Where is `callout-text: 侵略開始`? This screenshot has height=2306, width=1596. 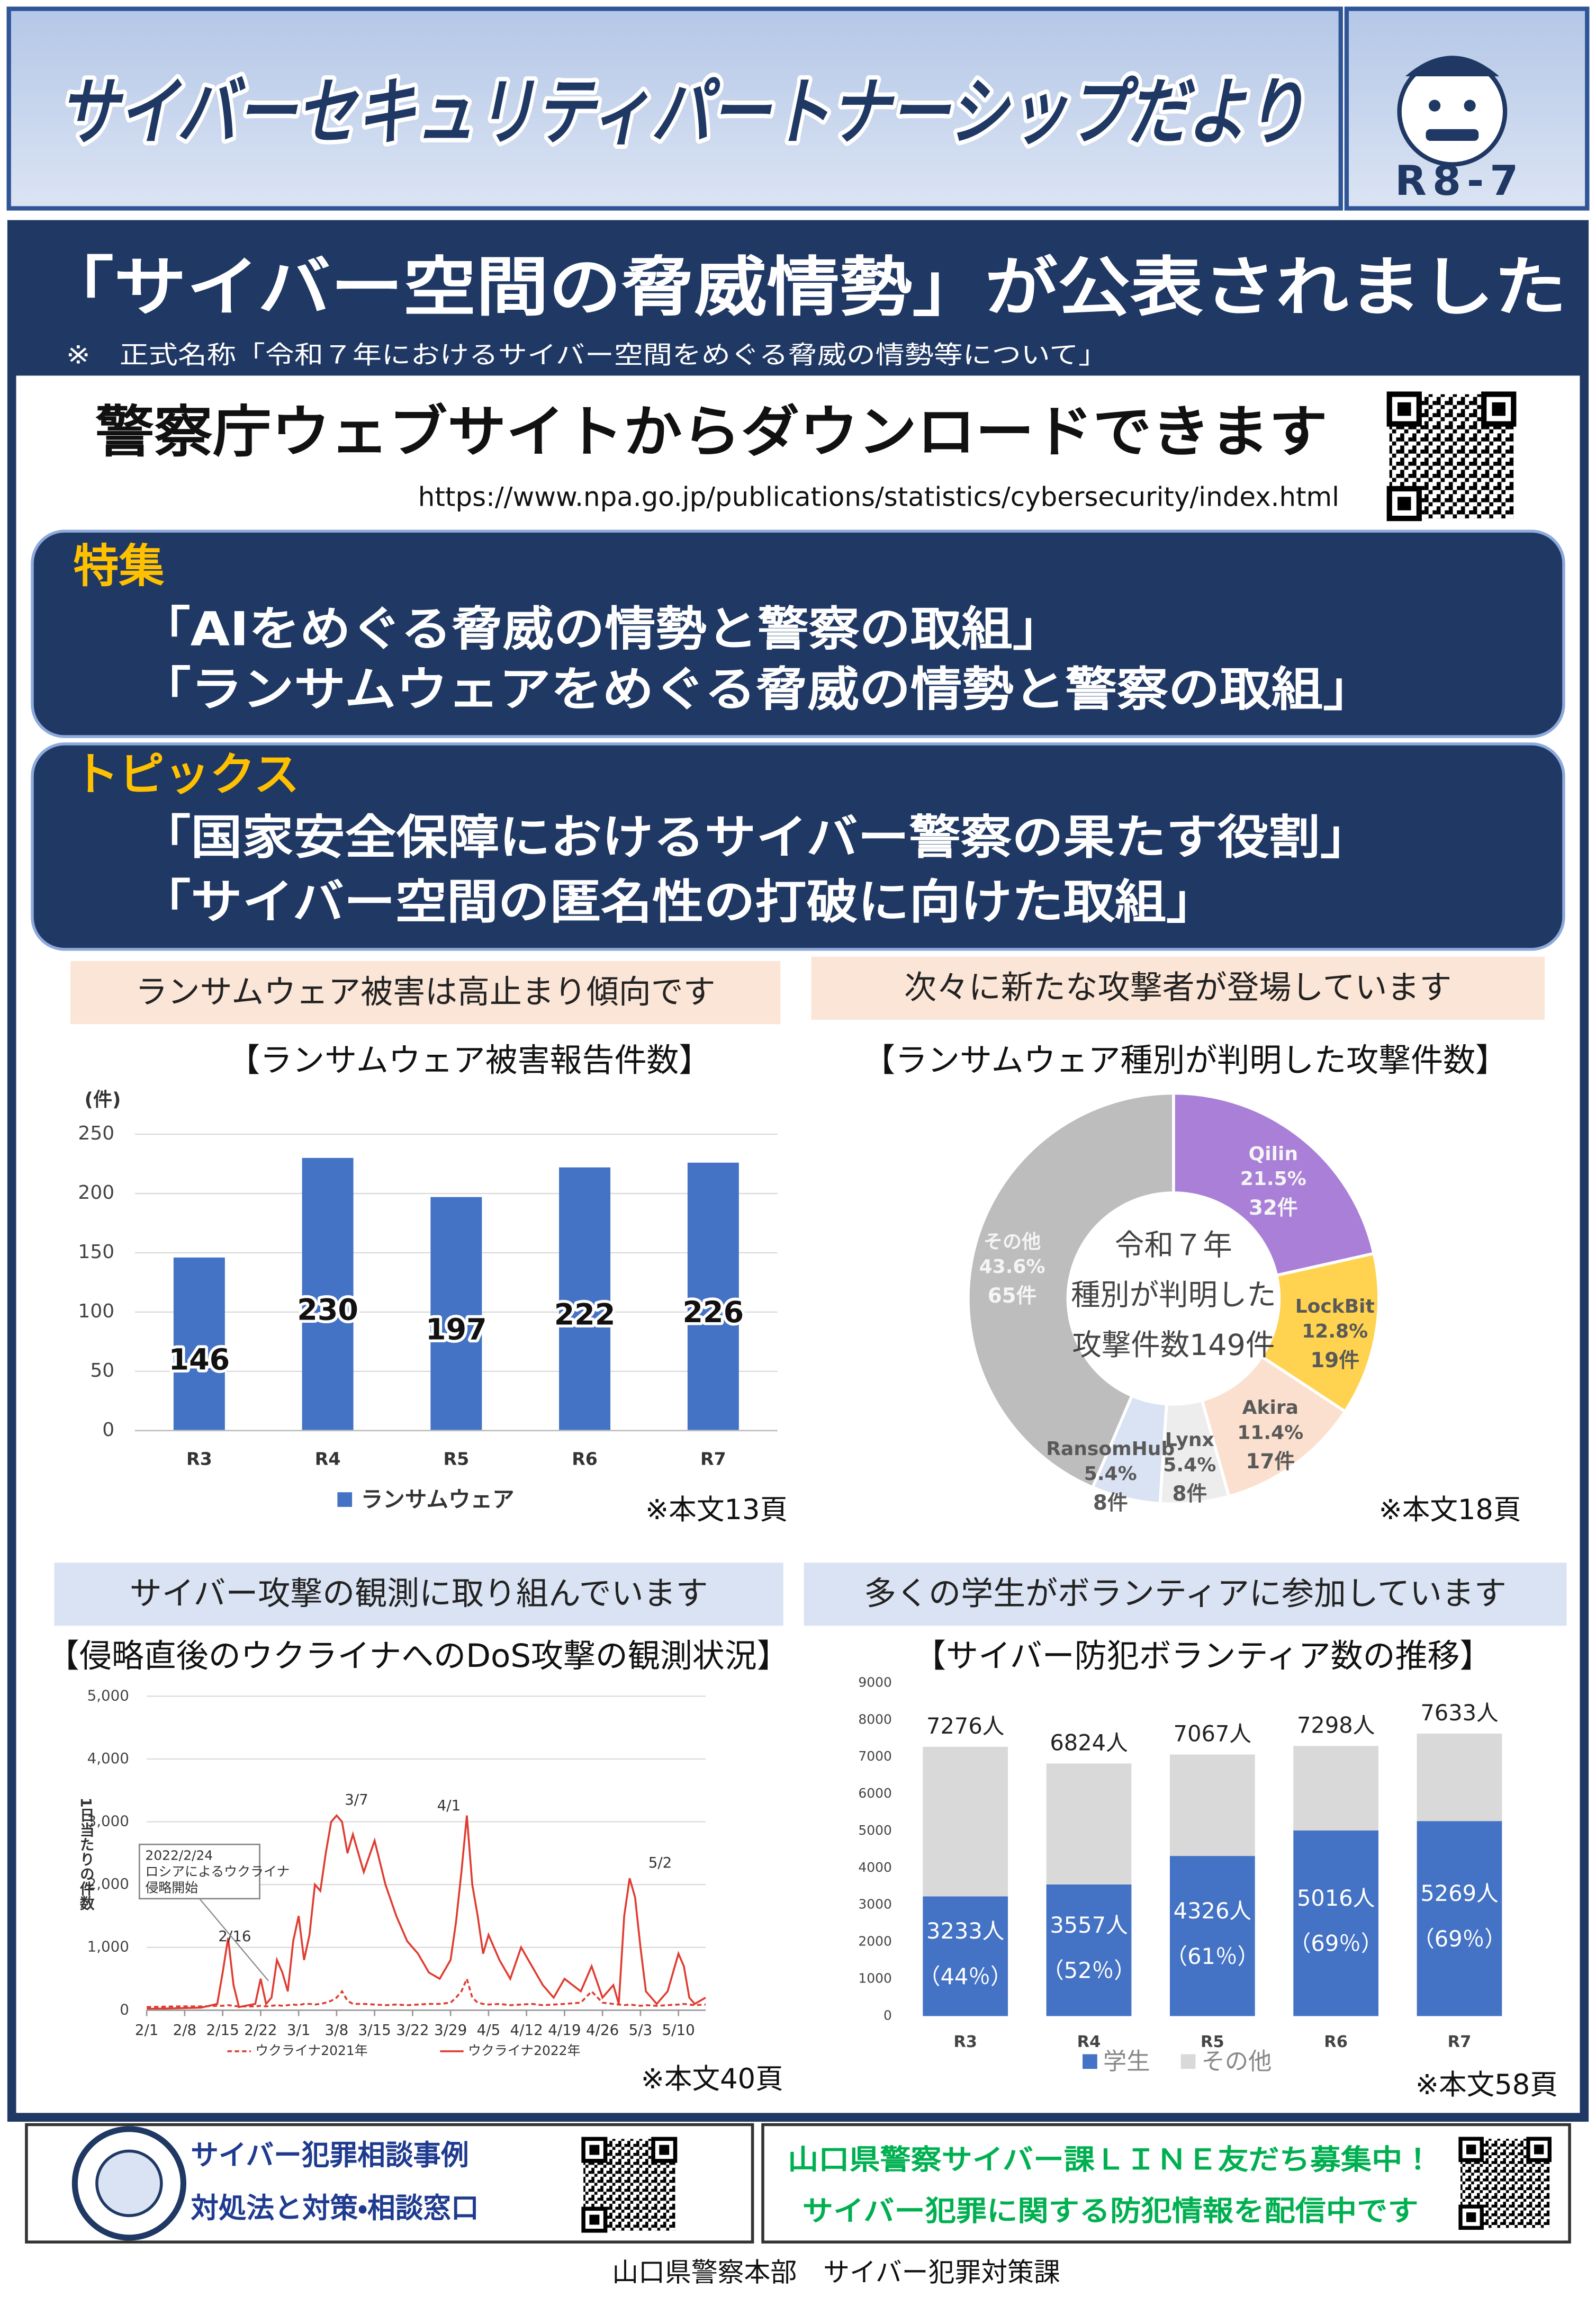
callout-text: 侵略開始 is located at coordinates (171, 1887).